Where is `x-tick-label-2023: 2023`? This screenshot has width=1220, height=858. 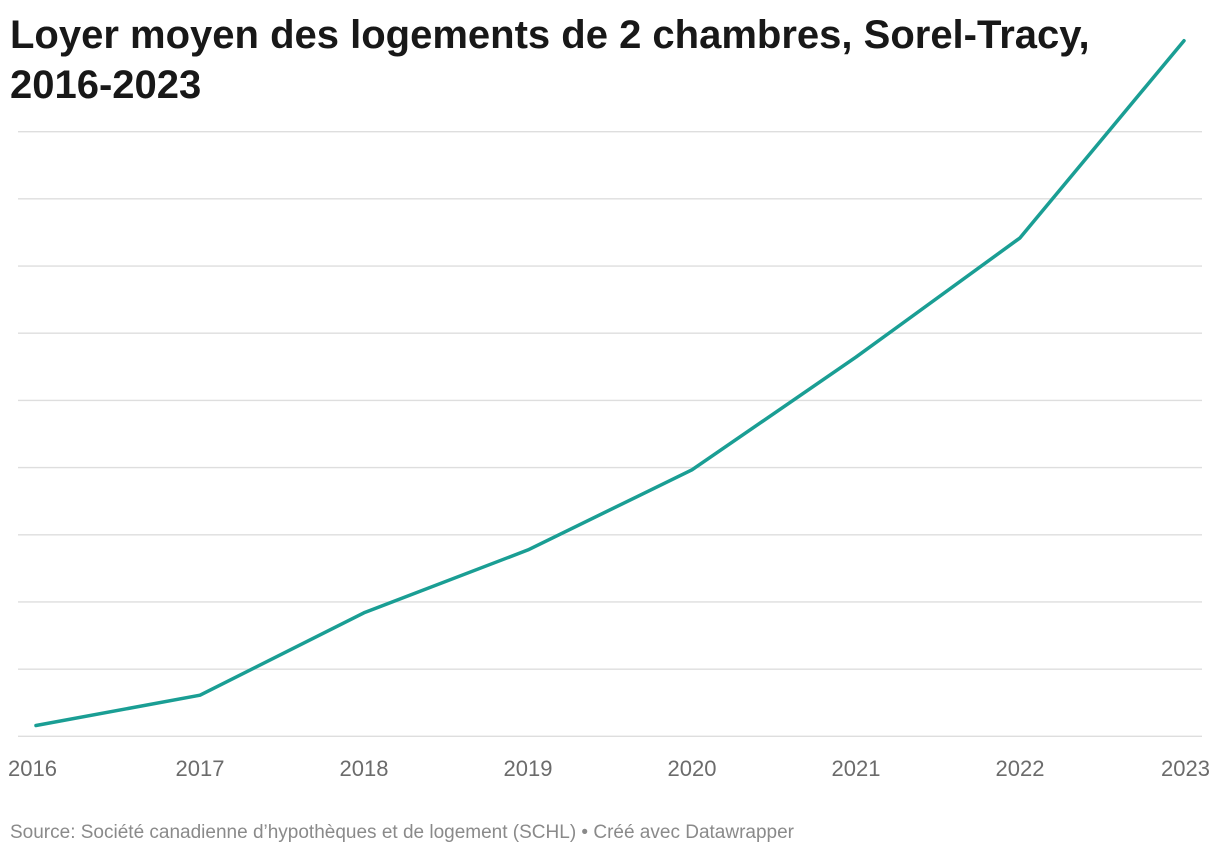
x-tick-label-2023: 2023 is located at coordinates (1185, 768).